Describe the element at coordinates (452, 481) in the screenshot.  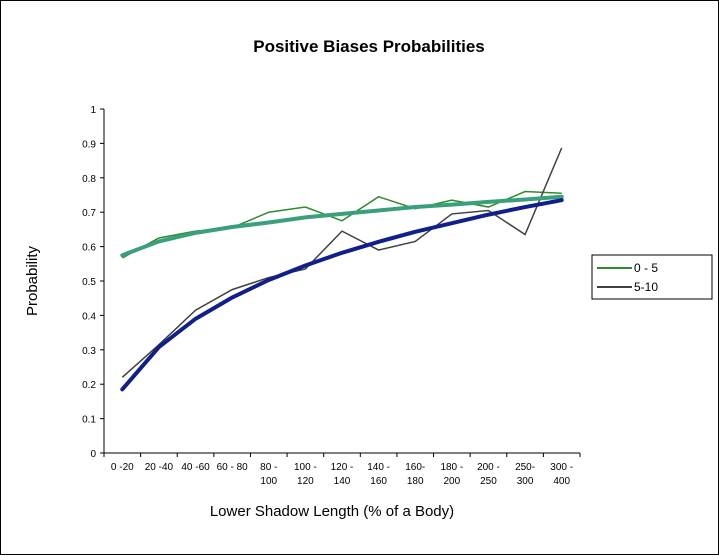
I see `x-tick-label: 200` at that location.